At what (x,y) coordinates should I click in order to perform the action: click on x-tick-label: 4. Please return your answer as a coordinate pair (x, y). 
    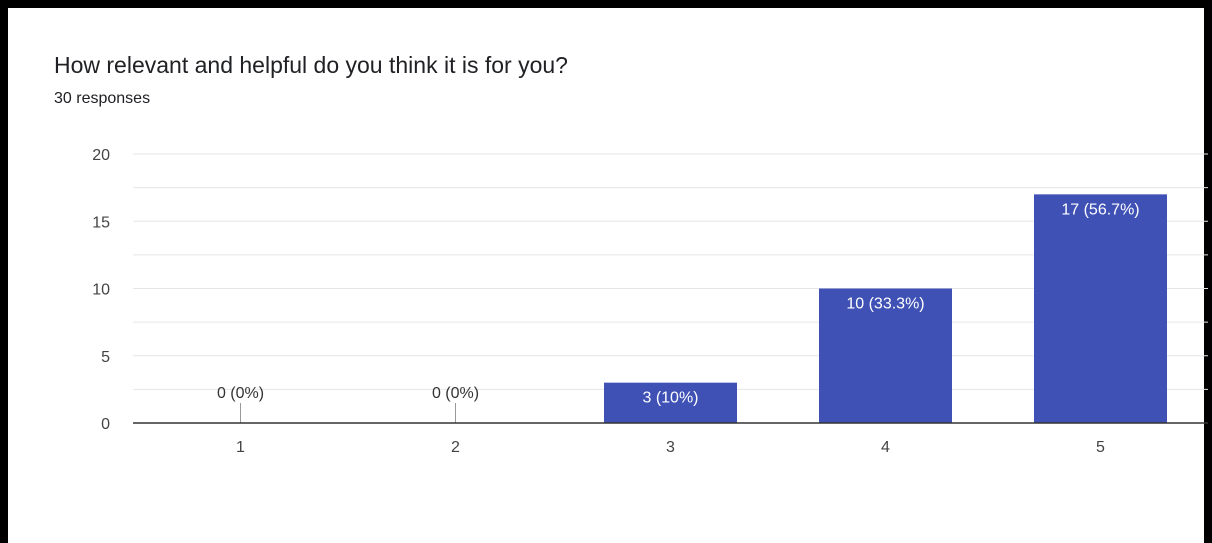
    Looking at the image, I should click on (885, 447).